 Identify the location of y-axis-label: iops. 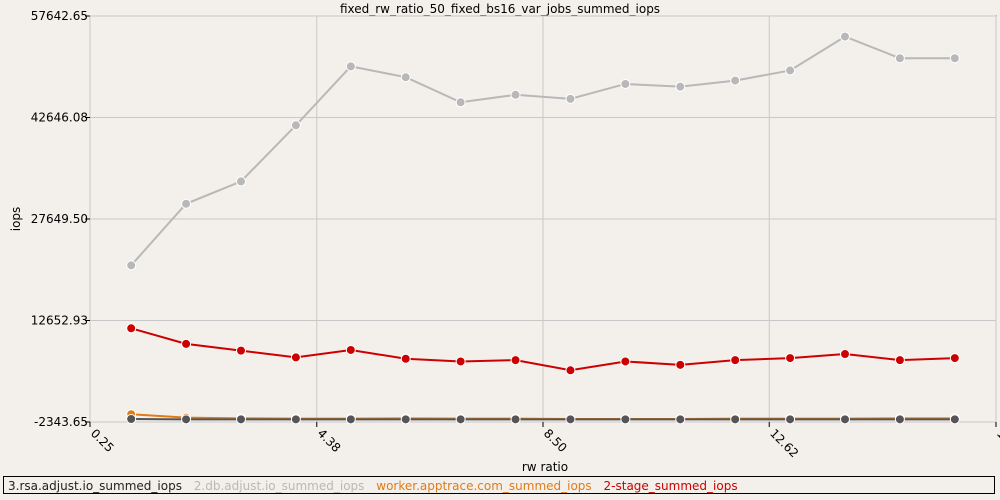
(16, 219).